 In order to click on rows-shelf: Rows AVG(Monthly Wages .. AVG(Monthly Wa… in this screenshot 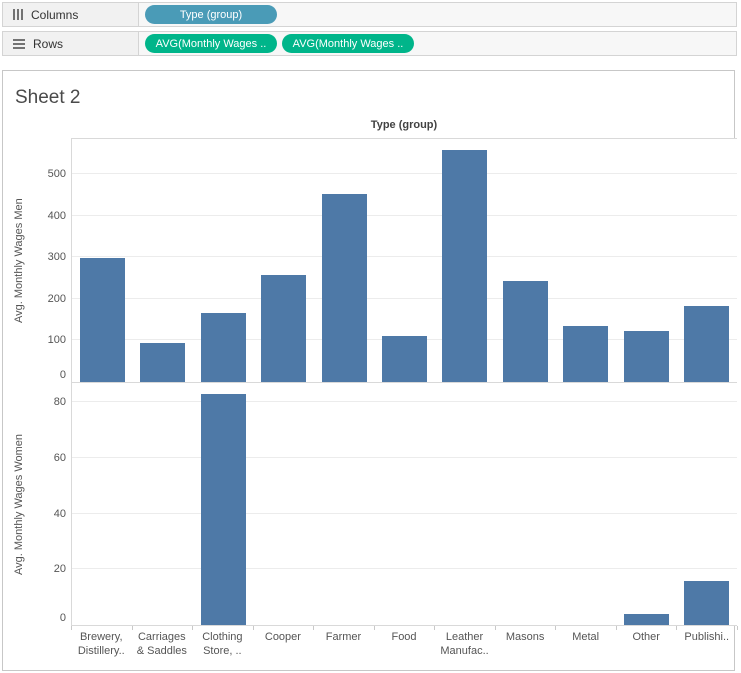, I will do `click(369, 43)`.